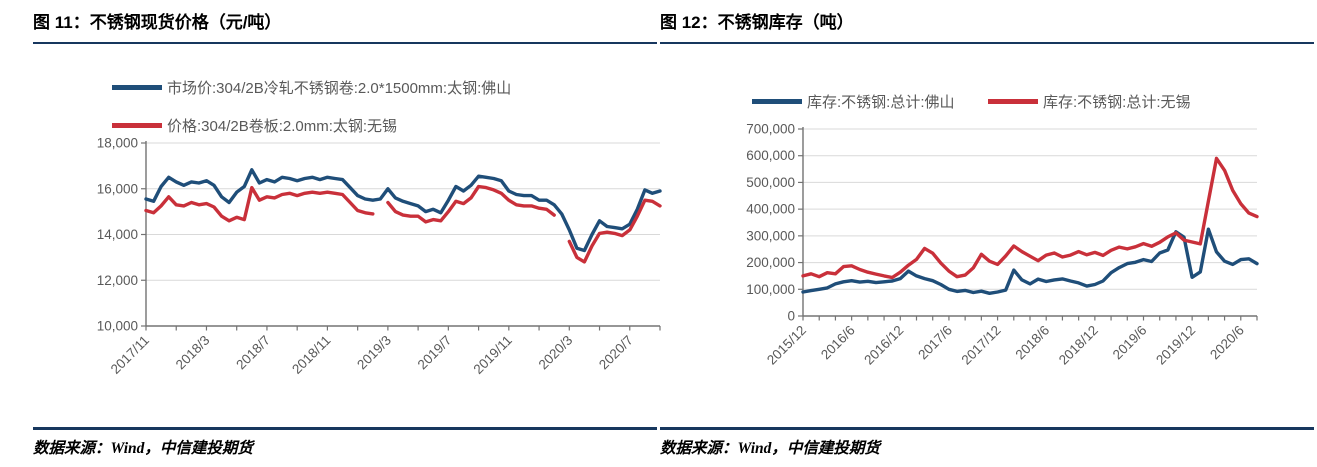 The image size is (1317, 467). Describe the element at coordinates (117, 280) in the screenshot. I see `svg-text: 12,000` at that location.